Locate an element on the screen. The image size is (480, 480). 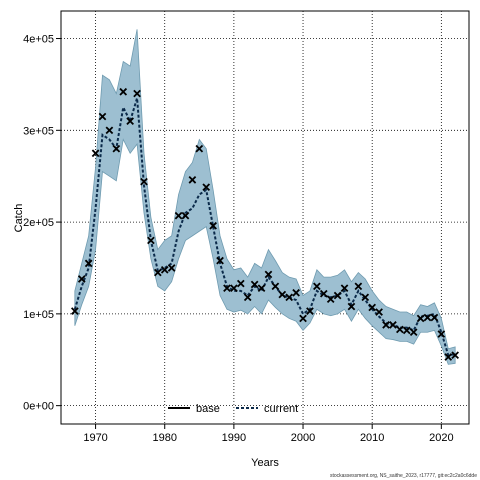
x-tick-label: 2010 is located at coordinates (372, 438).